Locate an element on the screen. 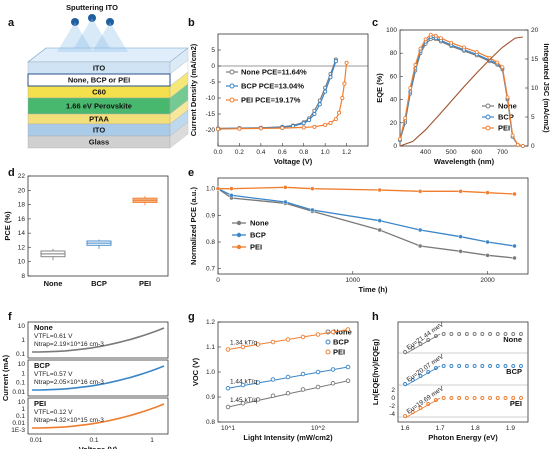 The image size is (554, 449). c-legend-BCP: BCP is located at coordinates (506, 117).